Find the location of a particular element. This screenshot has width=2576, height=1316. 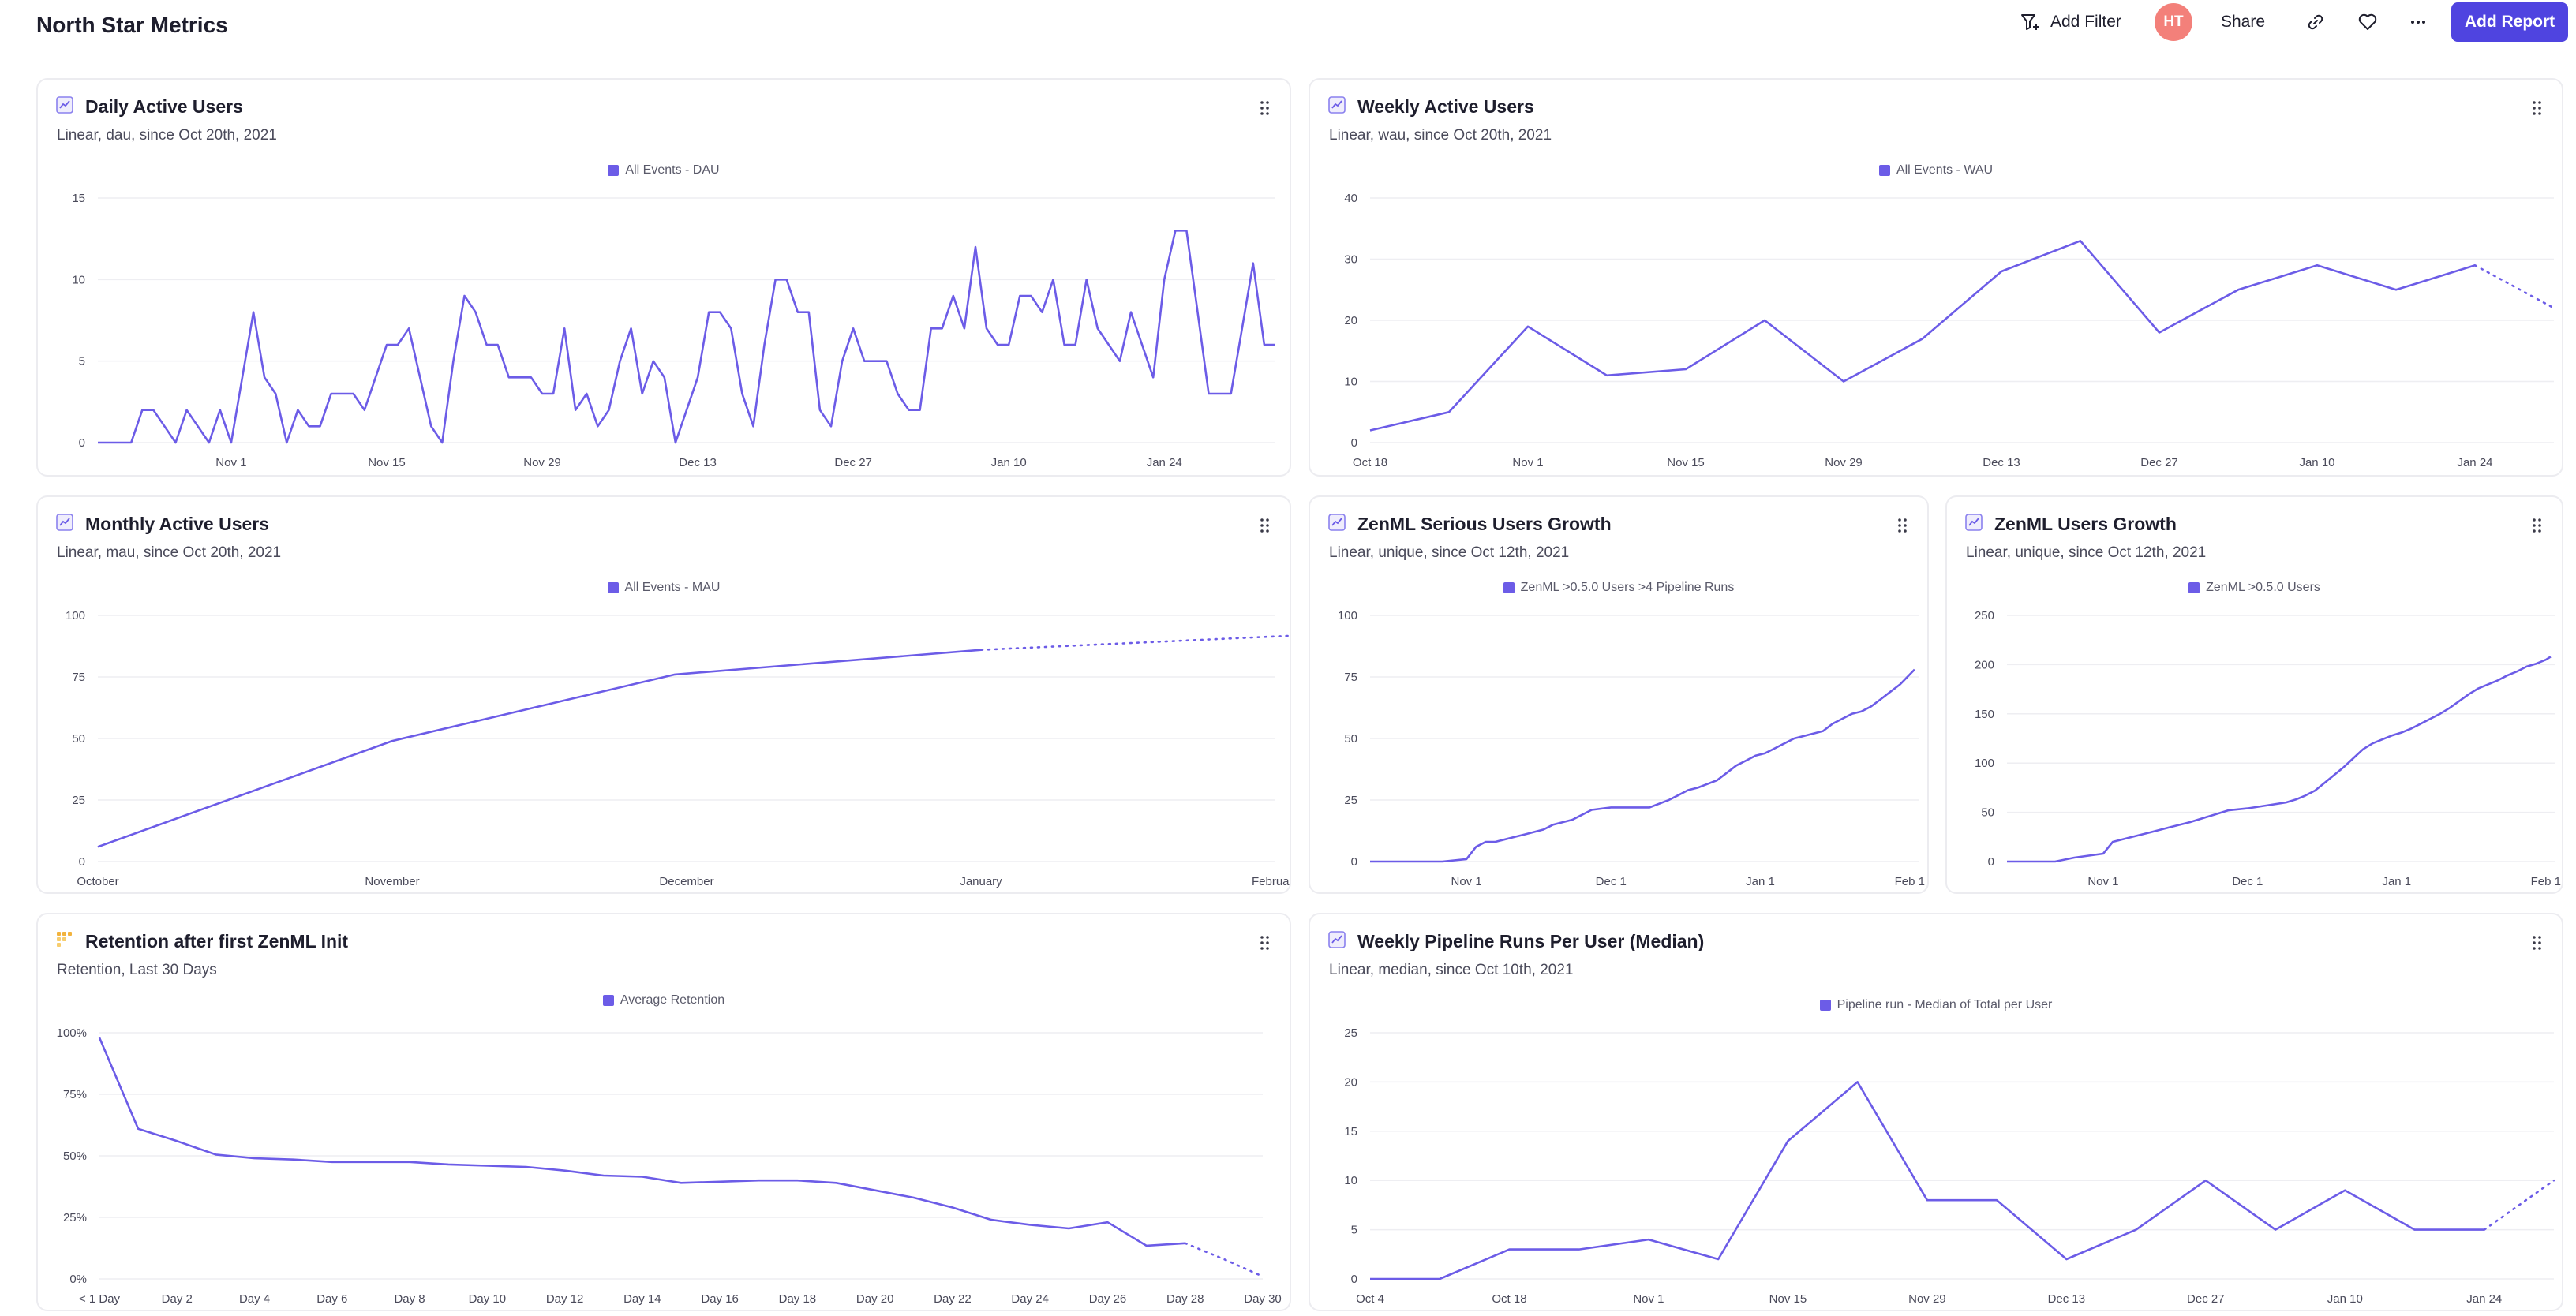

favorite-button is located at coordinates (2367, 22).